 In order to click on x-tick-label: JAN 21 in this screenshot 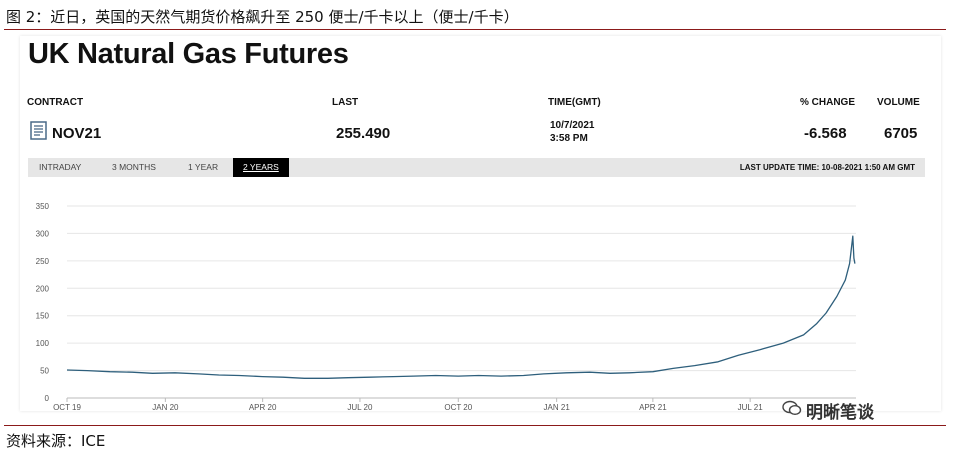, I will do `click(557, 407)`.